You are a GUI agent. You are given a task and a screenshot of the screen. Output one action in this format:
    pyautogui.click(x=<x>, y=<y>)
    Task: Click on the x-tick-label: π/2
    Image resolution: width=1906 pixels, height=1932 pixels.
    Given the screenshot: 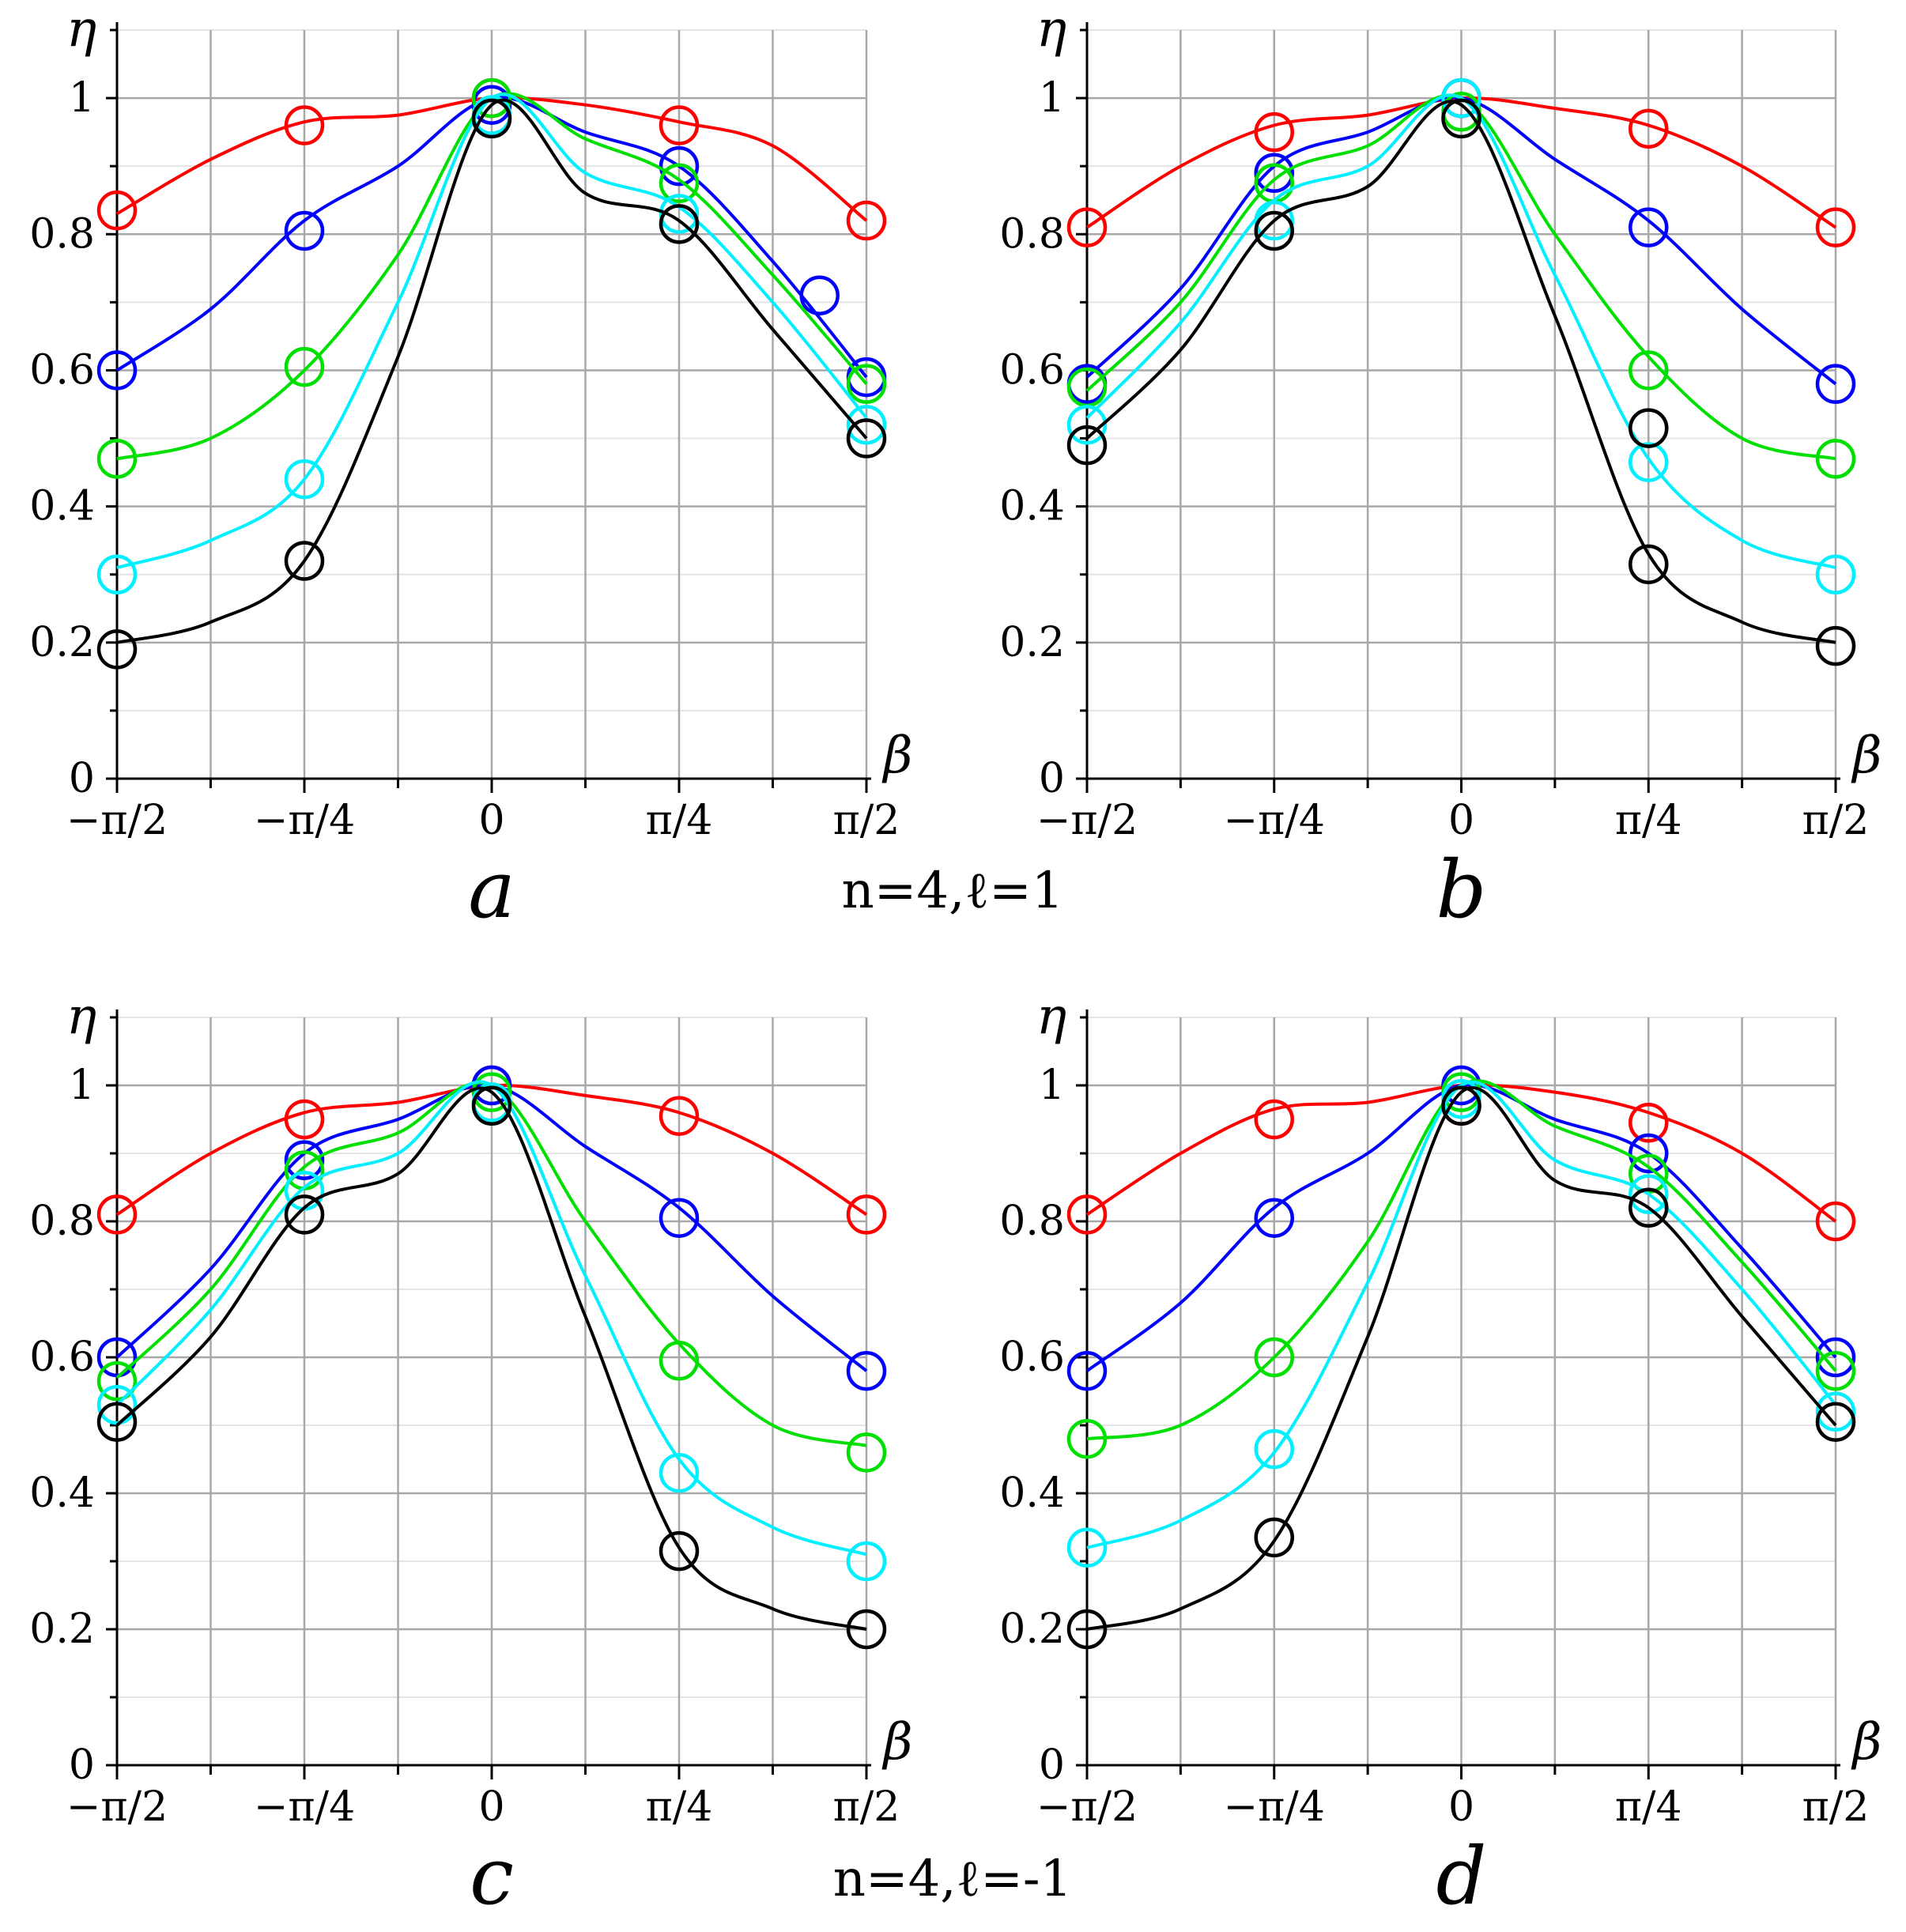 What is the action you would take?
    pyautogui.click(x=866, y=820)
    